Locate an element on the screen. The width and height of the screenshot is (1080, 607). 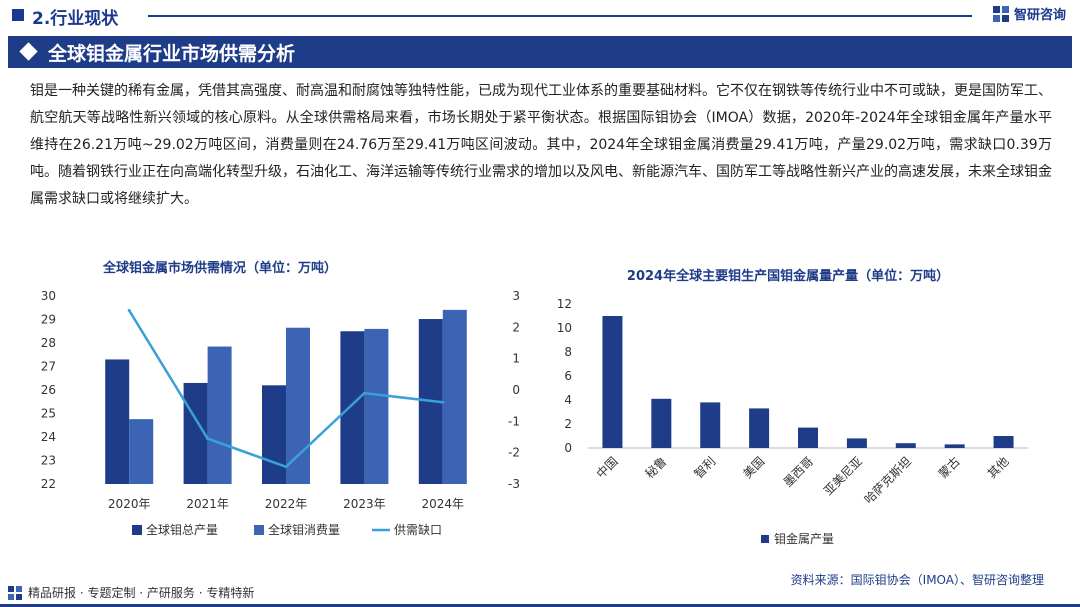
chart-title: 全球钼金属市场供需情况（单位：万吨） is located at coordinates (219, 268).